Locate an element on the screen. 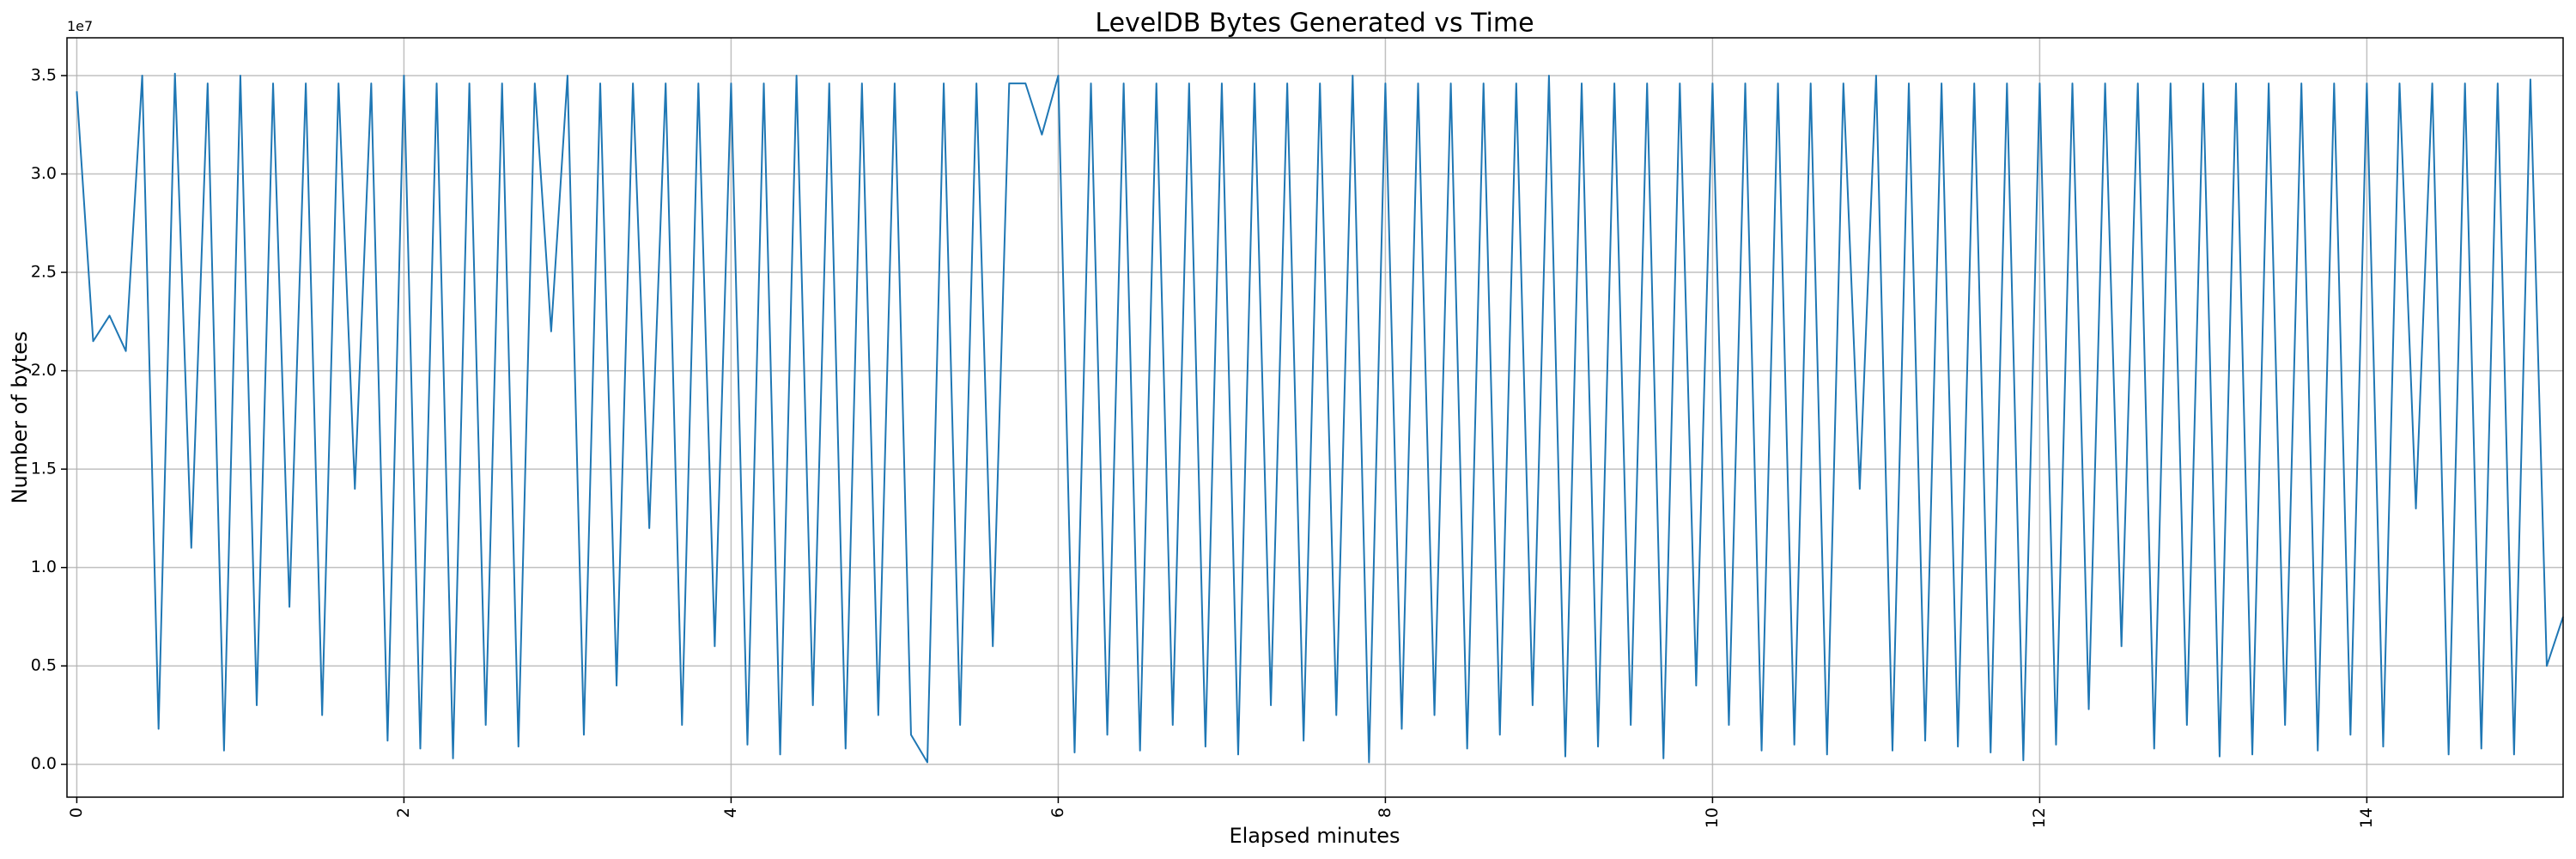 The width and height of the screenshot is (2576, 859). chart-title: LevelDB Bytes Generated vs Time is located at coordinates (1314, 24).